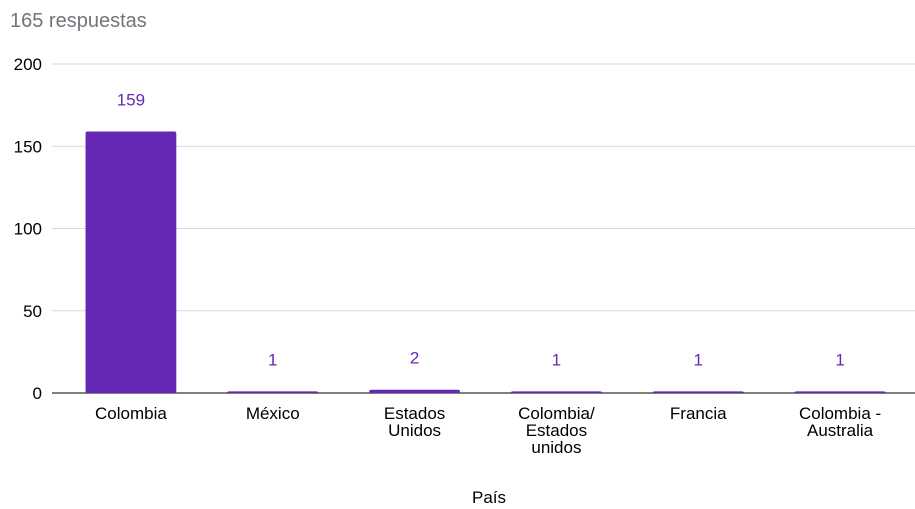 The image size is (915, 509). What do you see at coordinates (273, 413) in the screenshot?
I see `x-category-label: México` at bounding box center [273, 413].